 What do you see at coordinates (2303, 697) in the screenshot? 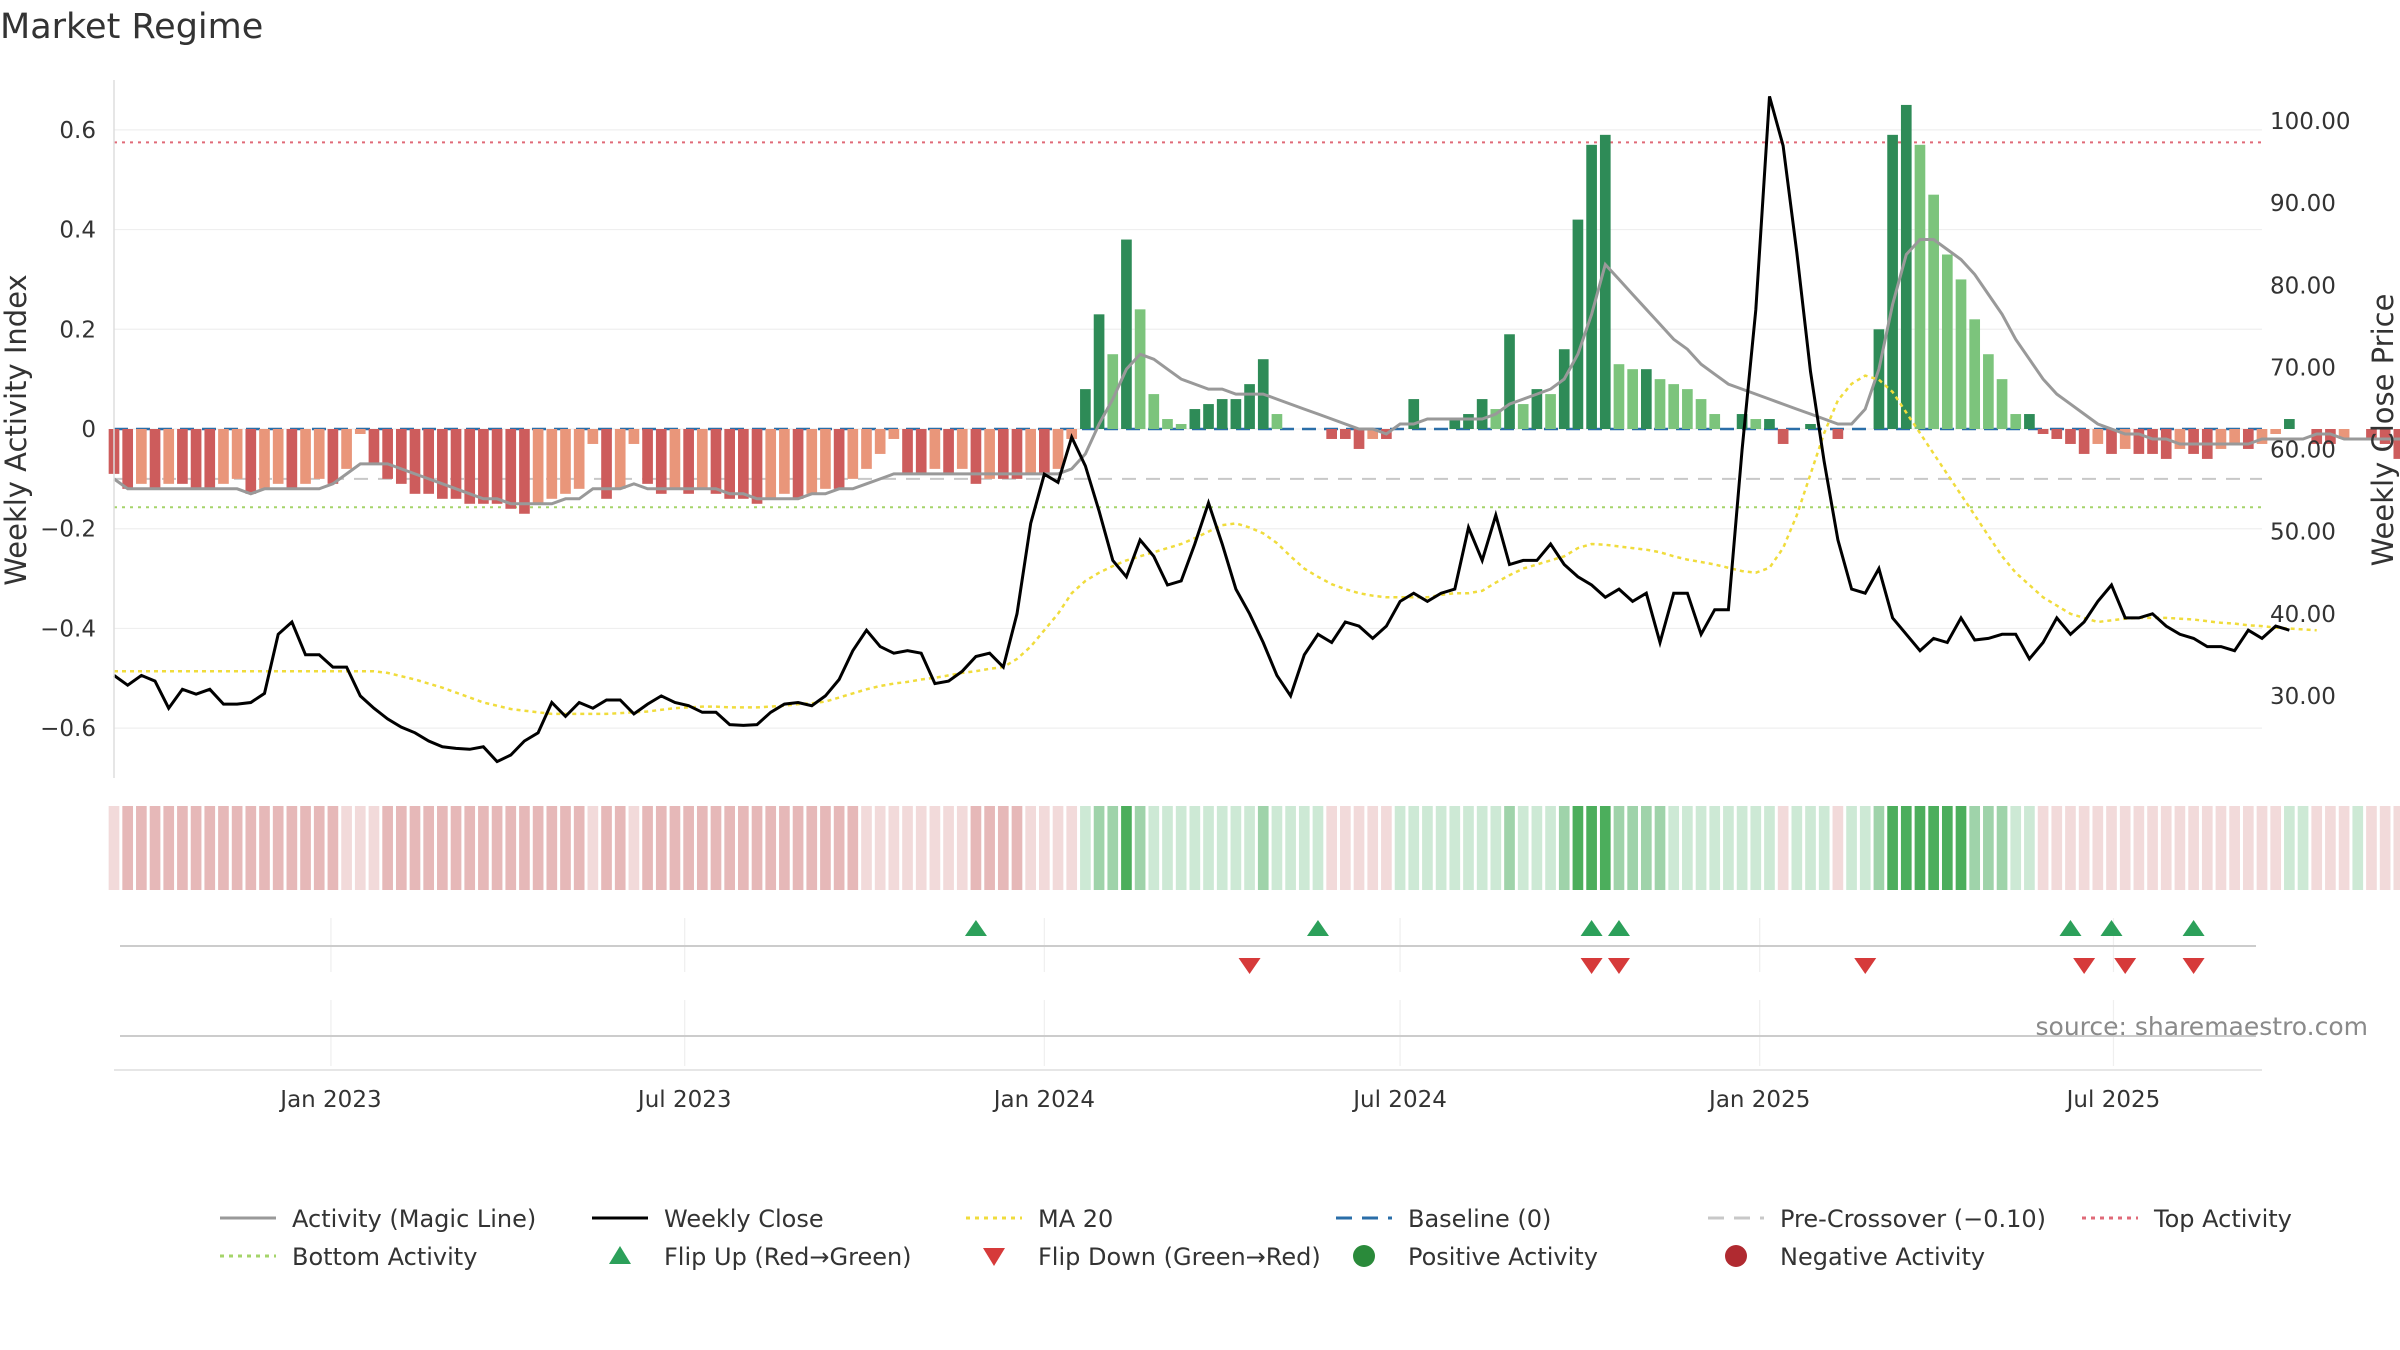
I see `y-right-tick-label: 30.00` at bounding box center [2303, 697].